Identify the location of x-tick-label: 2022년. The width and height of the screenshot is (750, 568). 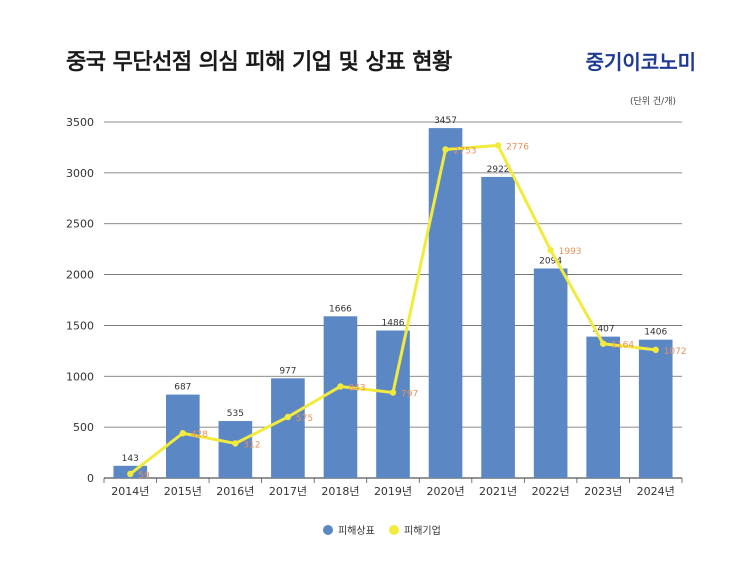
(551, 491).